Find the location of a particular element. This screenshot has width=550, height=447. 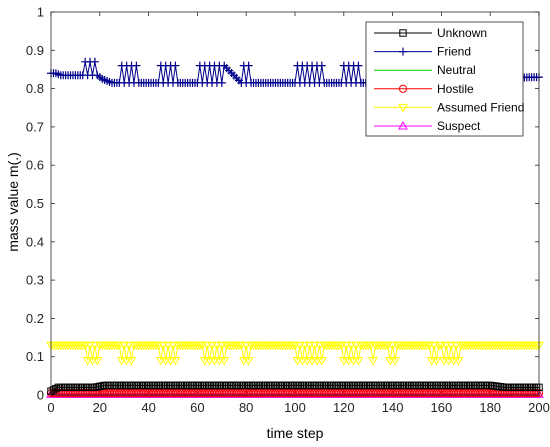

legend-label-friend: Friend is located at coordinates (454, 52).